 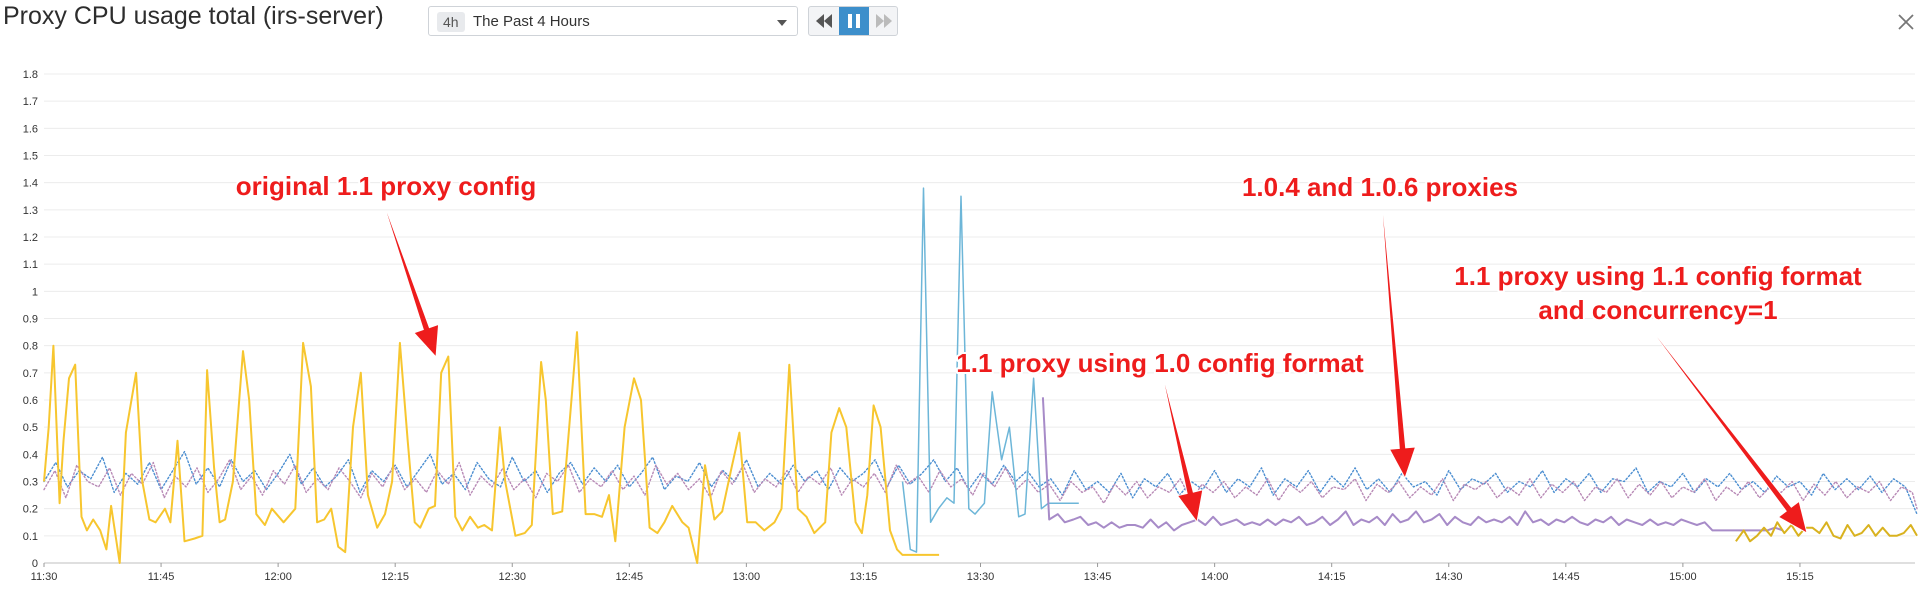 I want to click on x-tick-label: 12:00, so click(x=278, y=577).